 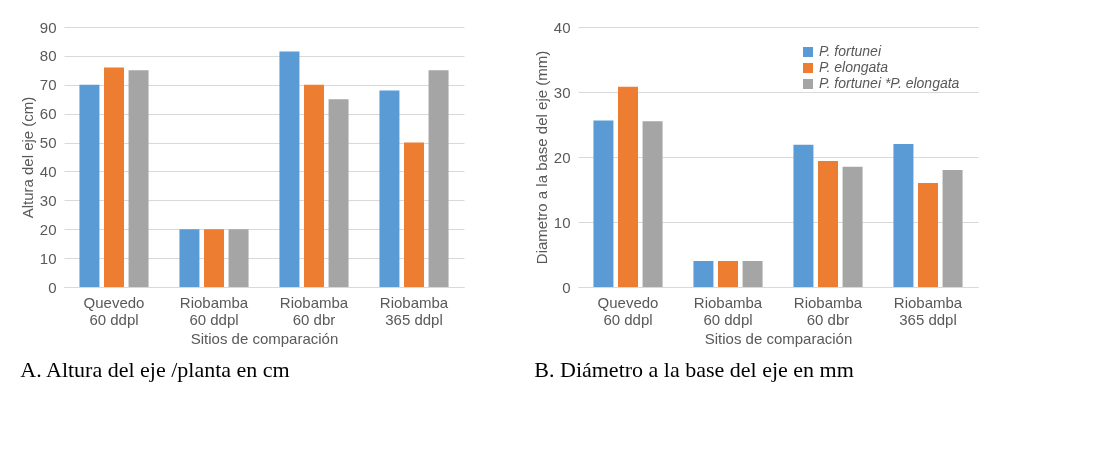 What do you see at coordinates (48, 56) in the screenshot?
I see `y-tick-label: 80` at bounding box center [48, 56].